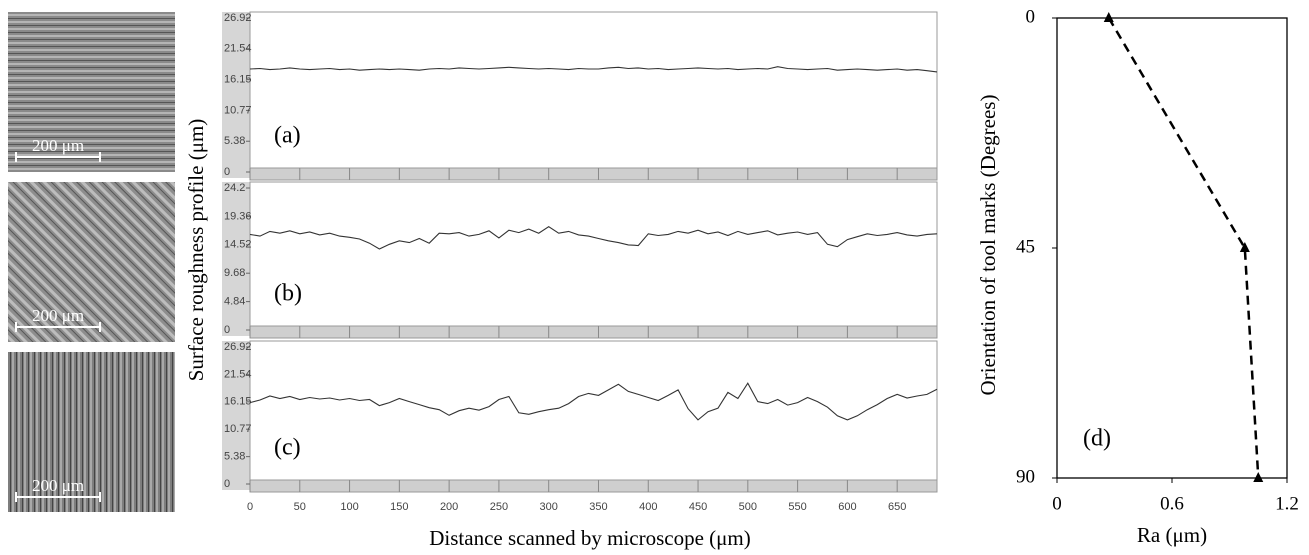  Describe the element at coordinates (1287, 503) in the screenshot. I see `x-tick-label: 1.2` at that location.